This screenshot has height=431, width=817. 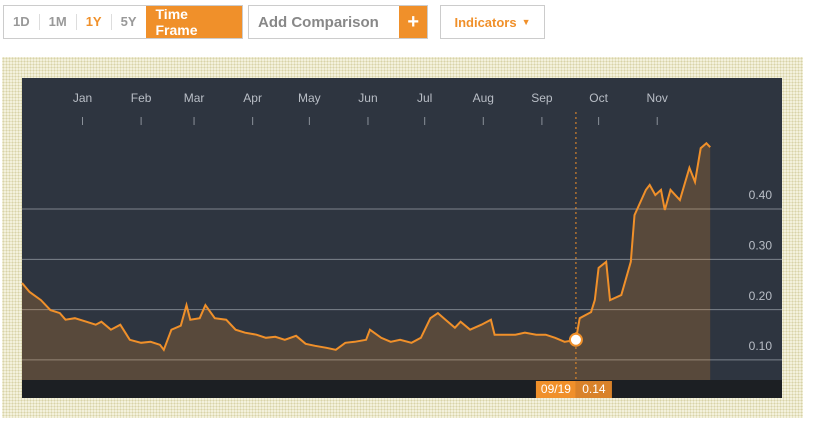 I want to click on value-tooltip-bg, so click(x=593, y=389).